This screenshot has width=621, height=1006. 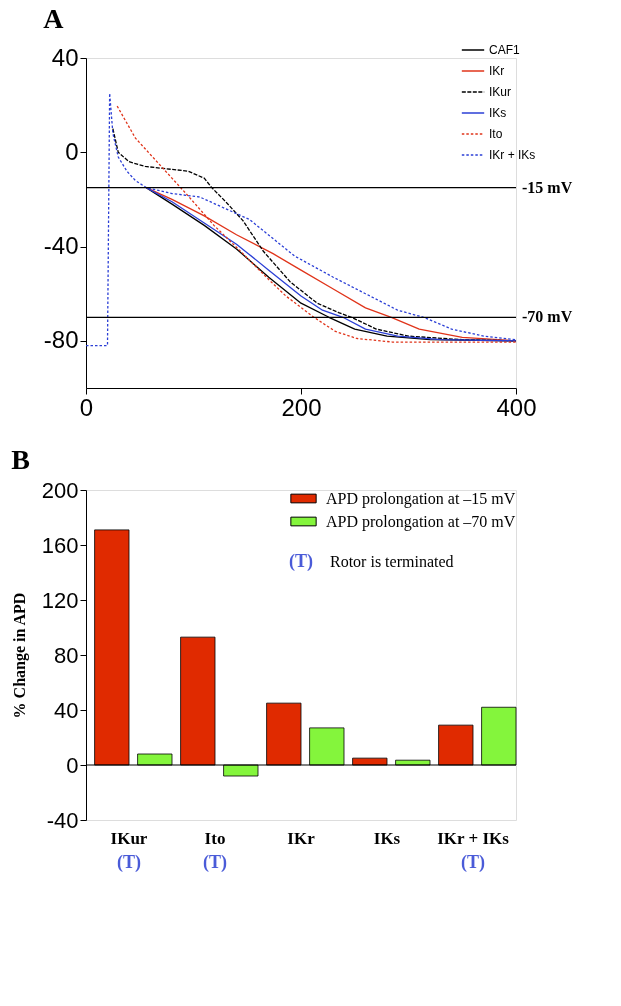 I want to click on legend-label: IKr + IKs, so click(x=512, y=155).